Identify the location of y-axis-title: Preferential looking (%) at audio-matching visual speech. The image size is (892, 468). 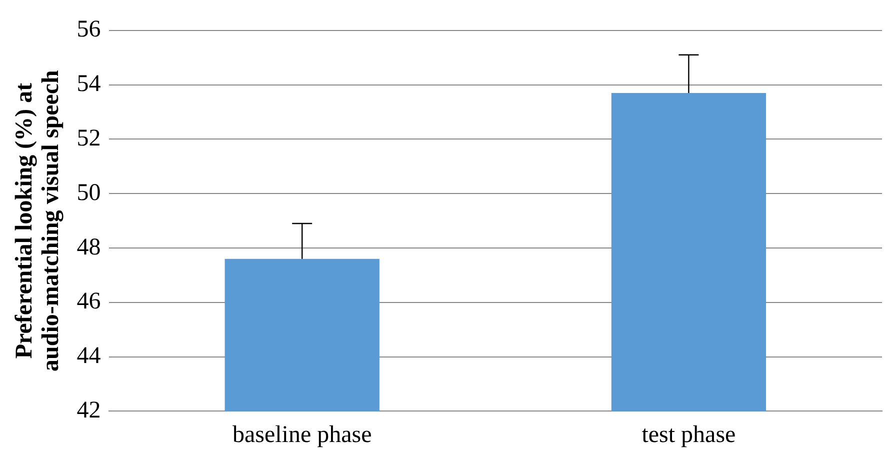
(37, 221).